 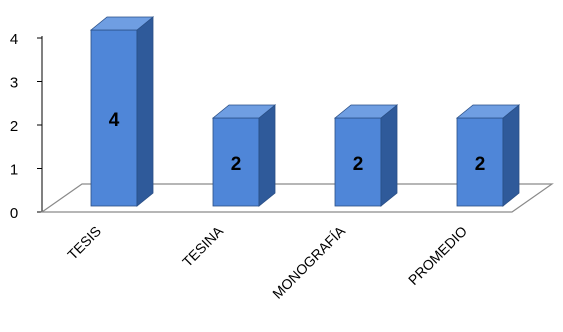 What do you see at coordinates (308, 261) in the screenshot?
I see `x-tick-label: MONOGRAFÍA` at bounding box center [308, 261].